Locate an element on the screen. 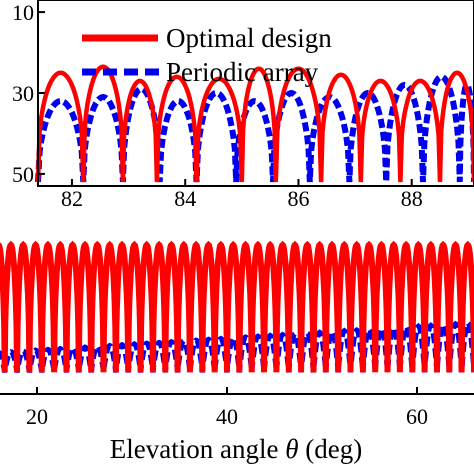 The height and width of the screenshot is (474, 474). main-x-tick-label: 40 is located at coordinates (227, 416).